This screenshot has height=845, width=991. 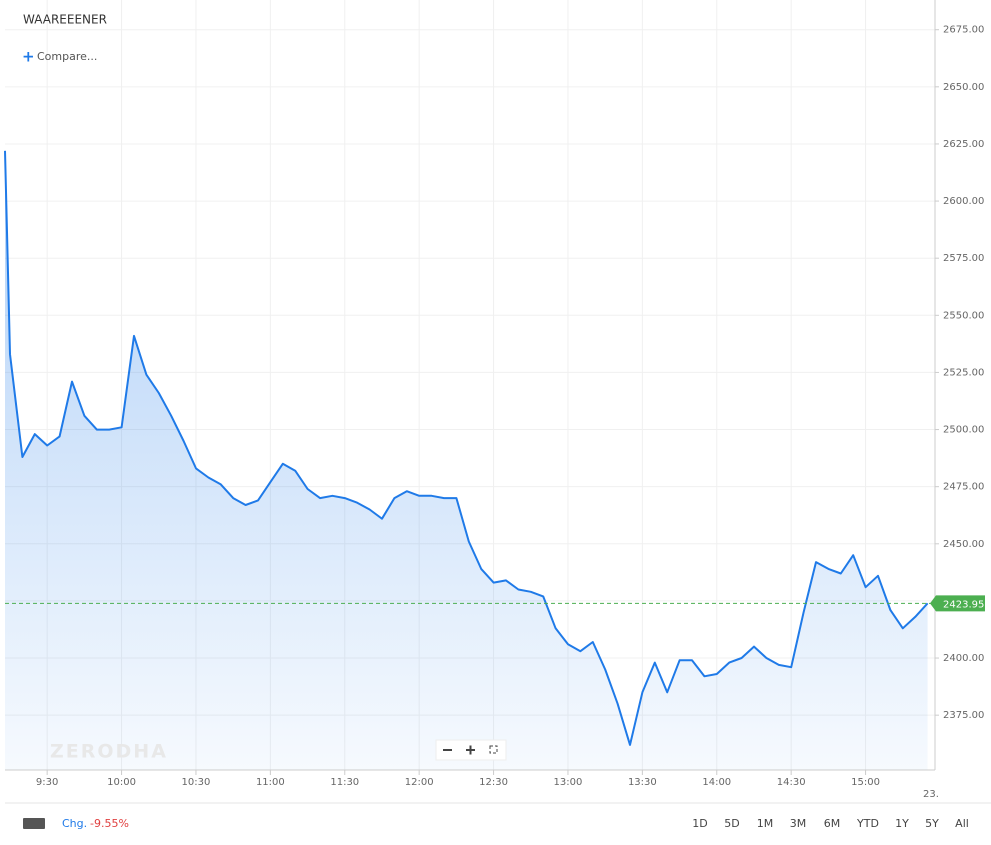 I want to click on last-price-label: 2423.95, so click(x=963, y=604).